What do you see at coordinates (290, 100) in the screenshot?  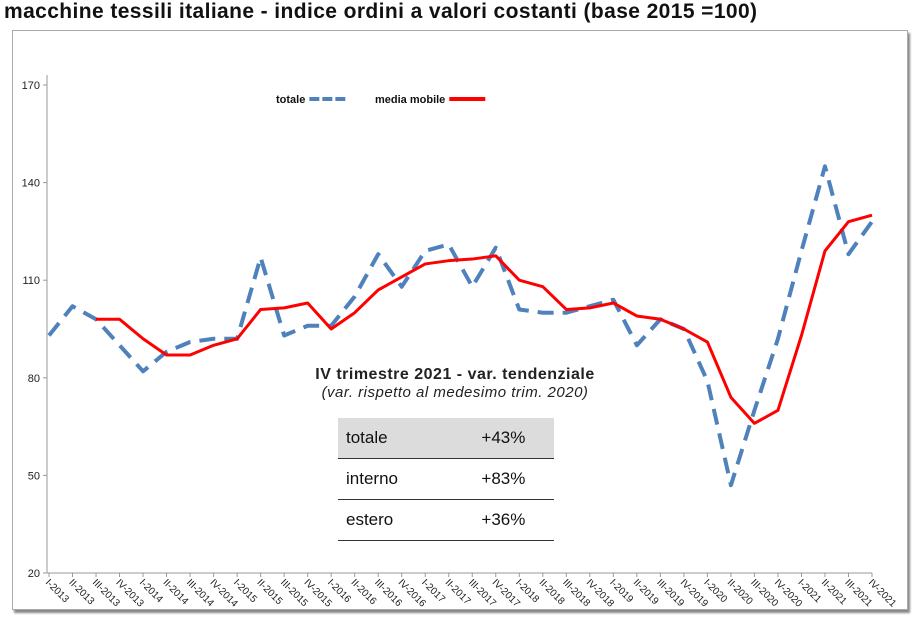 I see `legend-label: totale` at bounding box center [290, 100].